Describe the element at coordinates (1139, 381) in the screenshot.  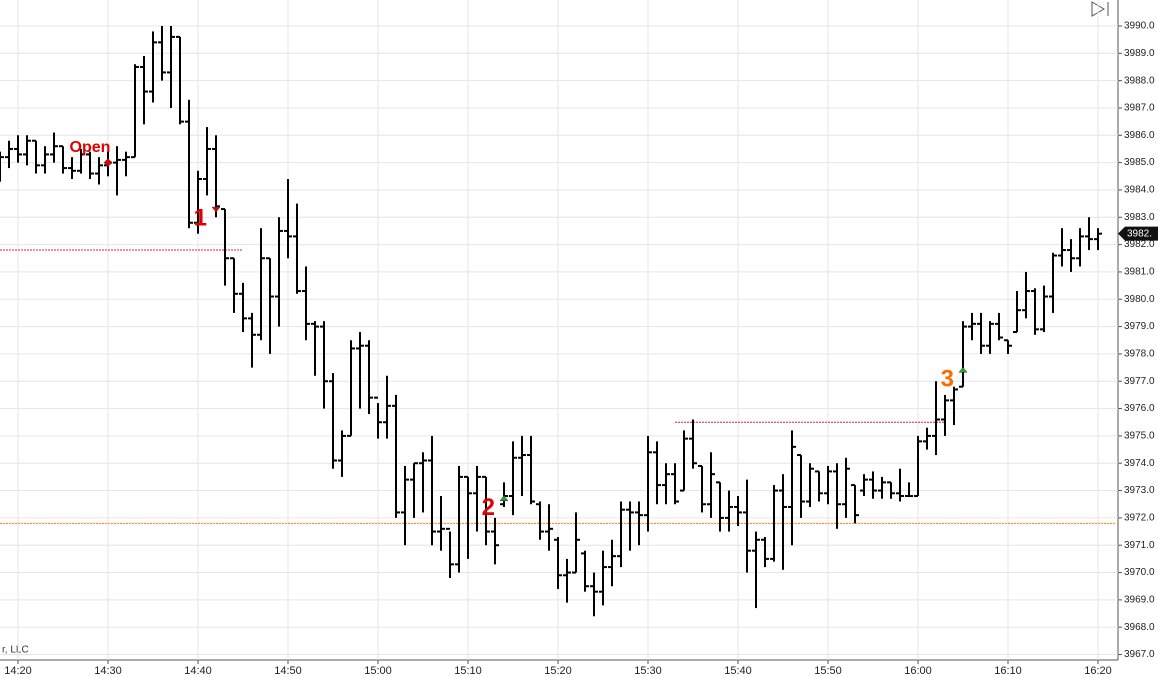
I see `y-tick-label: 3977.0` at that location.